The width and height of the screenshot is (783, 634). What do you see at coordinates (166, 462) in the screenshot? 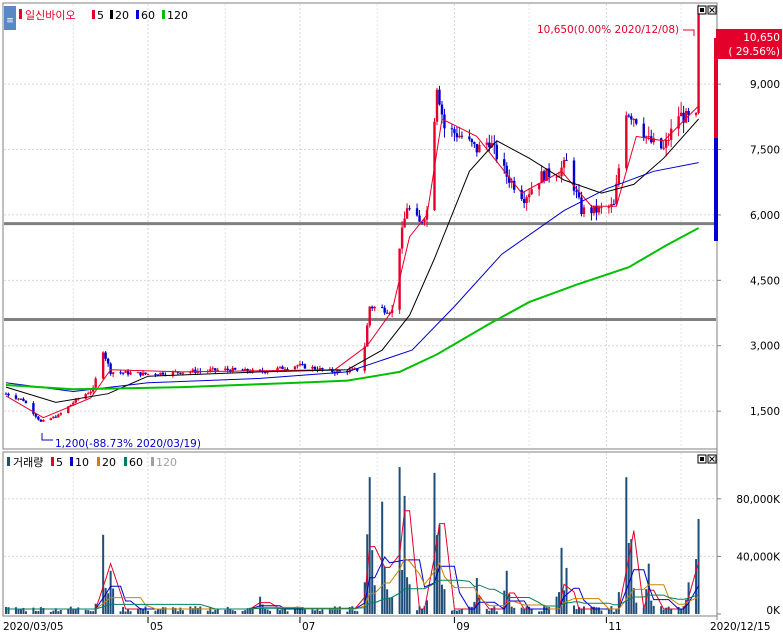
I see `volume-legend-label: 120` at bounding box center [166, 462].